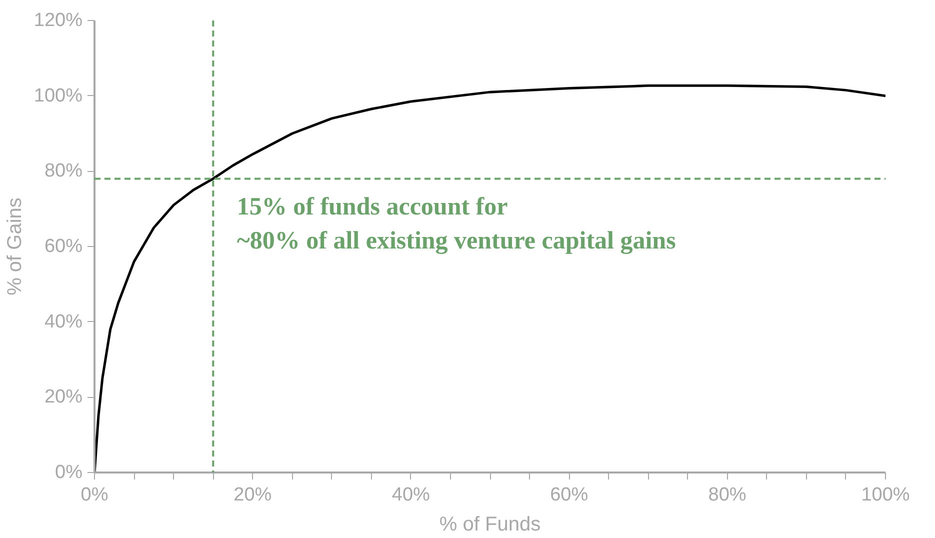 This screenshot has height=538, width=935. Describe the element at coordinates (456, 224) in the screenshot. I see `annotation: 15% of funds account for ~80% of all existing venture capital gains` at that location.